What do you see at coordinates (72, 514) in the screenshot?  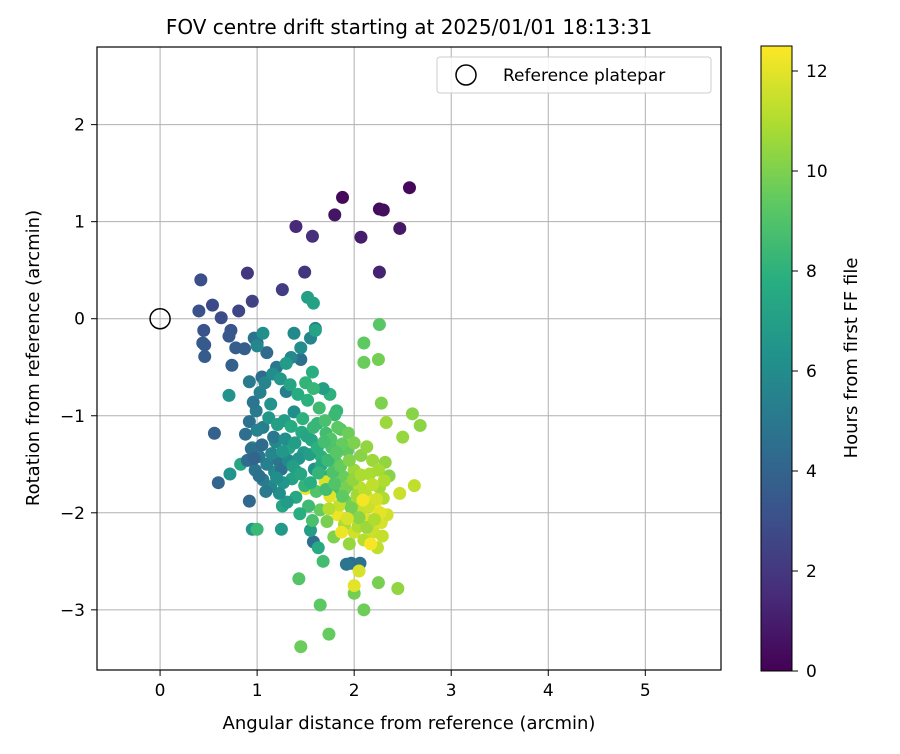 I see `y-tick-label: −2` at bounding box center [72, 514].